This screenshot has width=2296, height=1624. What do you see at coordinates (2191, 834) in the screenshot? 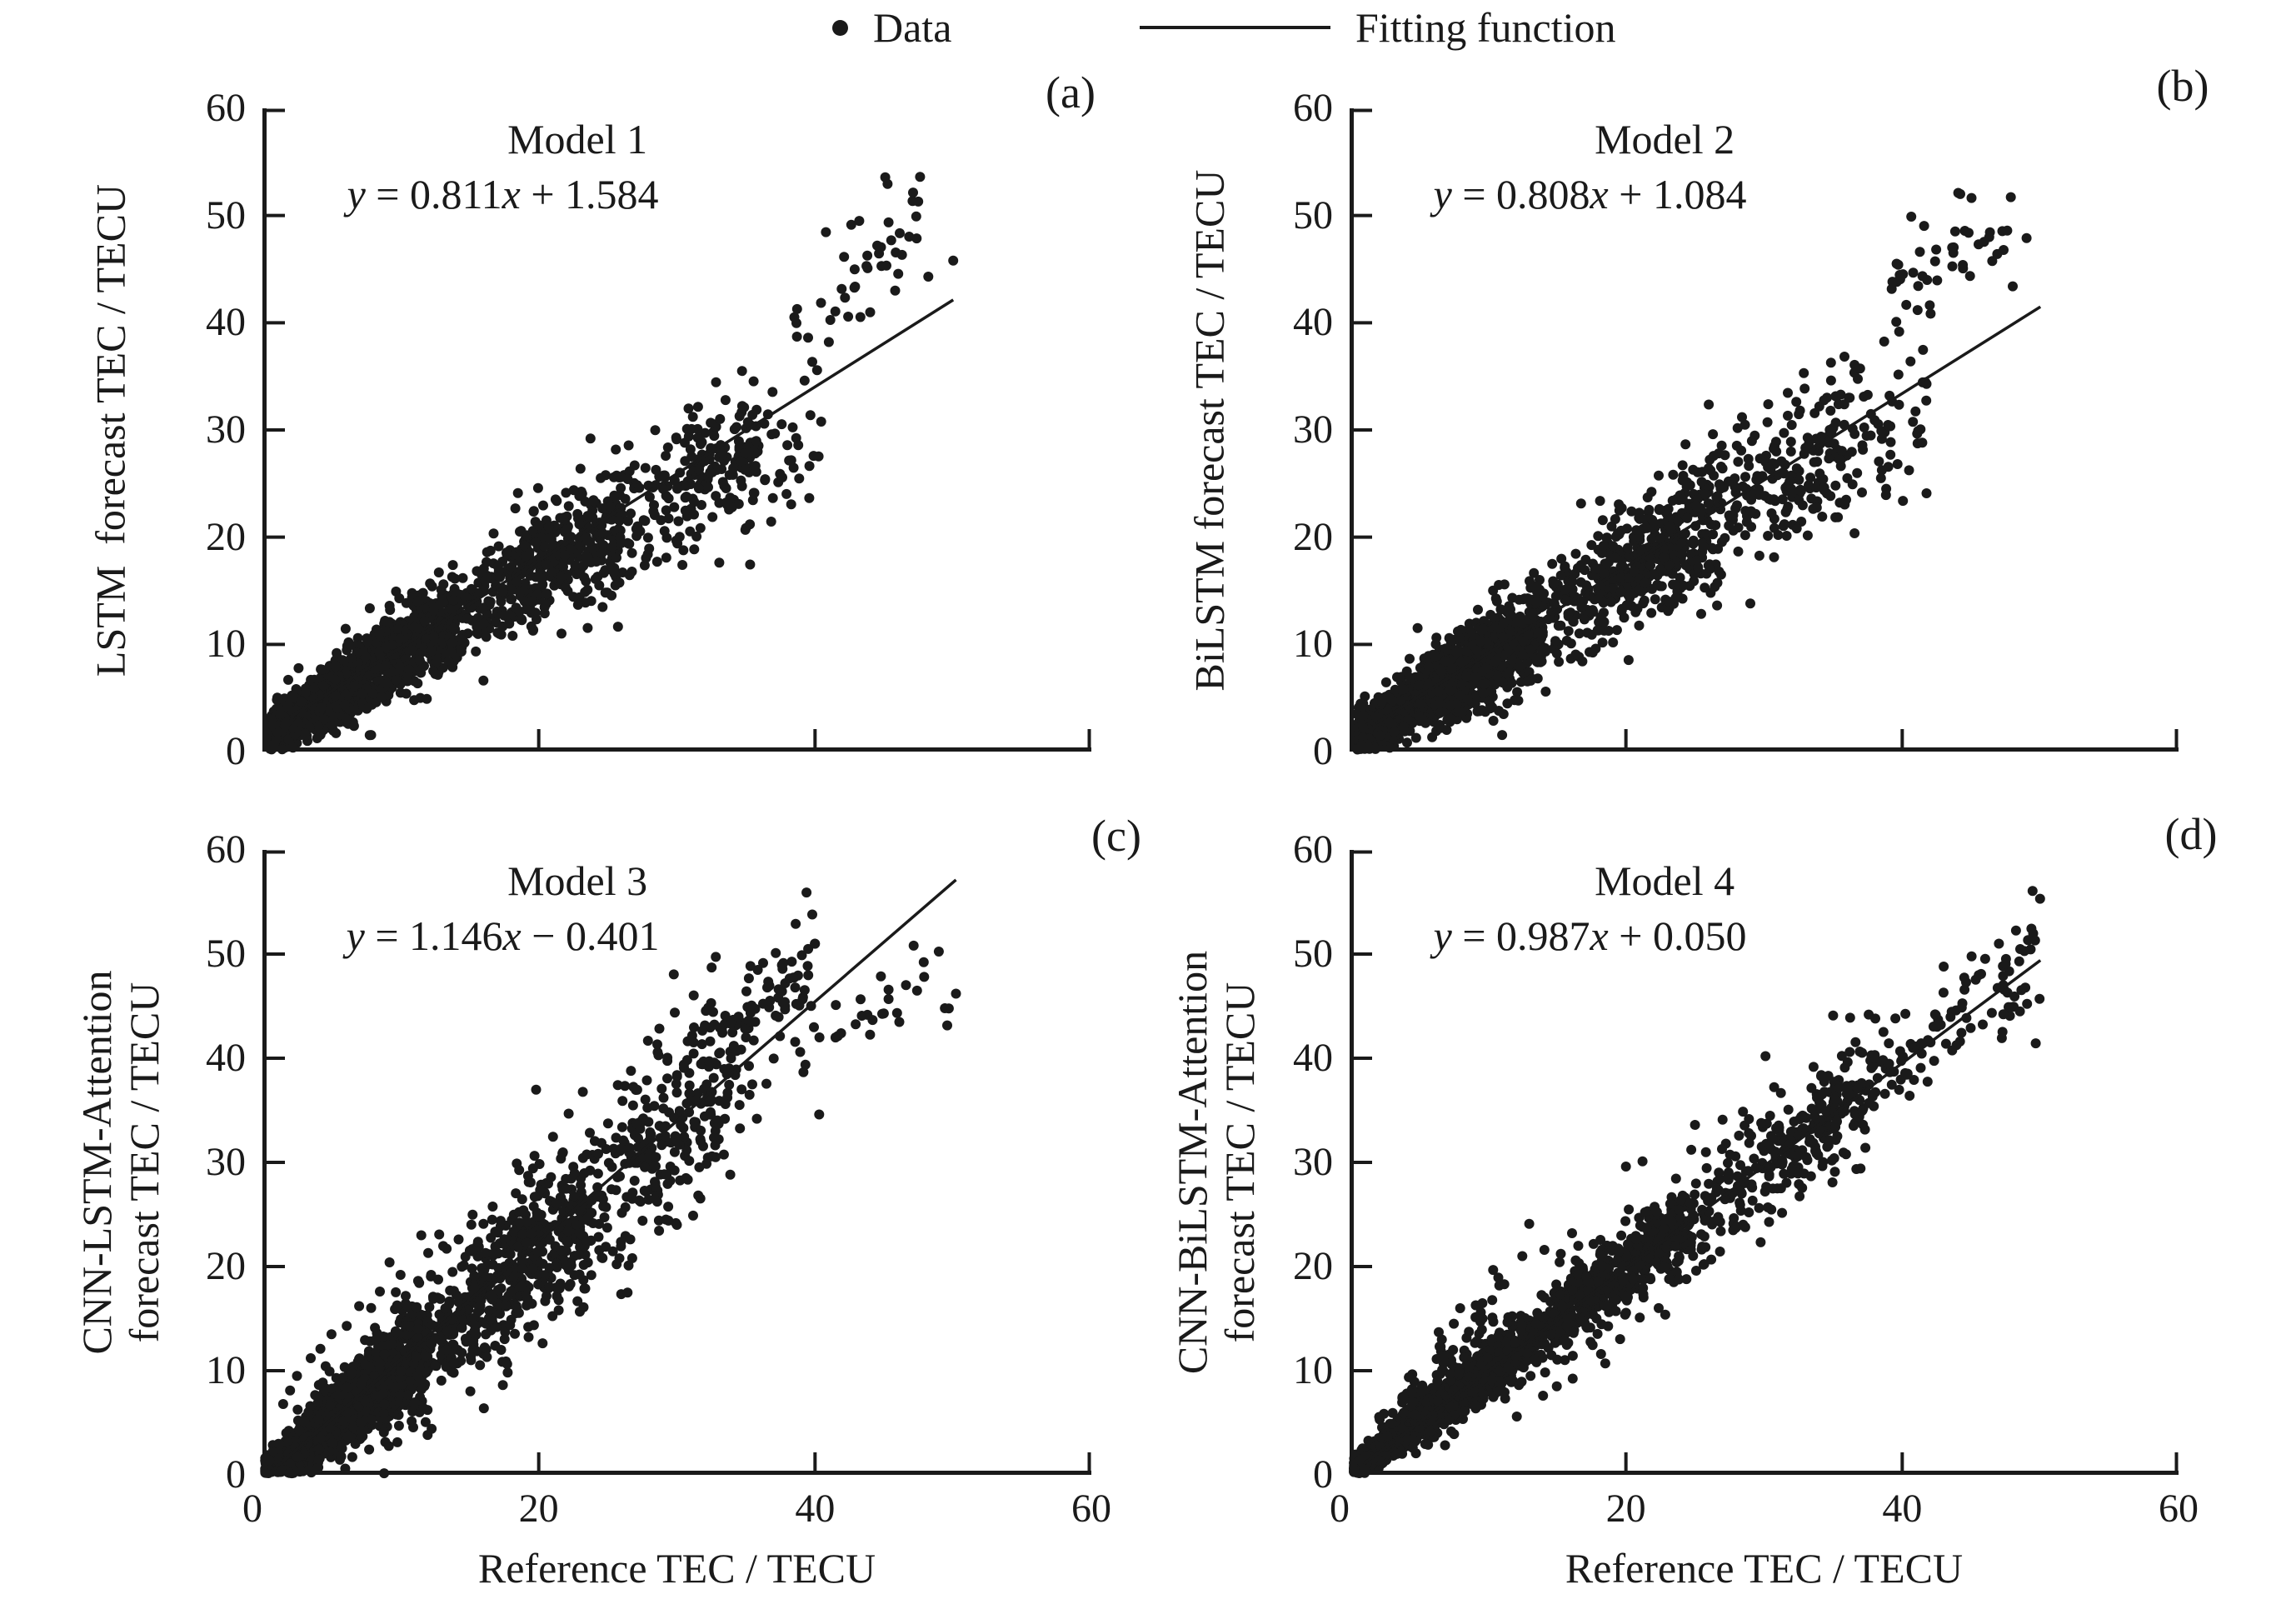
I see `panel-letter: (d)` at bounding box center [2191, 834].